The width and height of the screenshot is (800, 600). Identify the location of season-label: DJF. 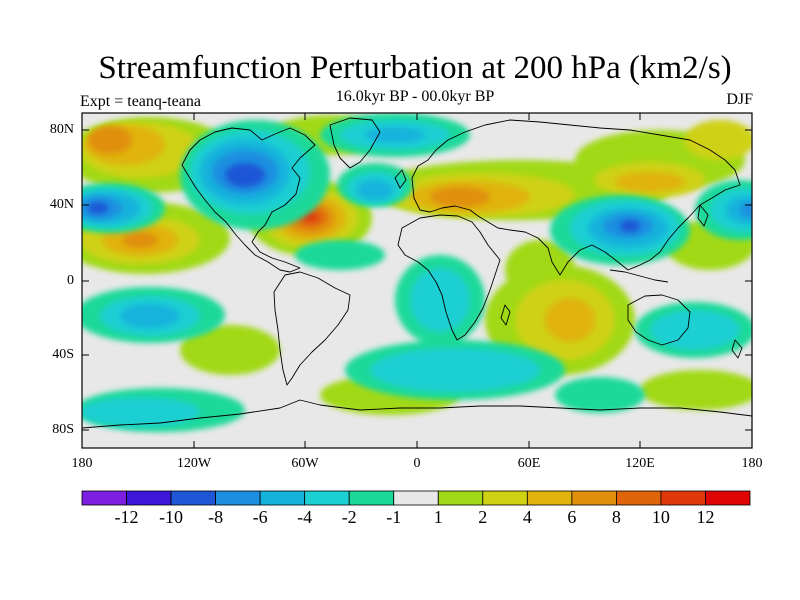
(739, 99).